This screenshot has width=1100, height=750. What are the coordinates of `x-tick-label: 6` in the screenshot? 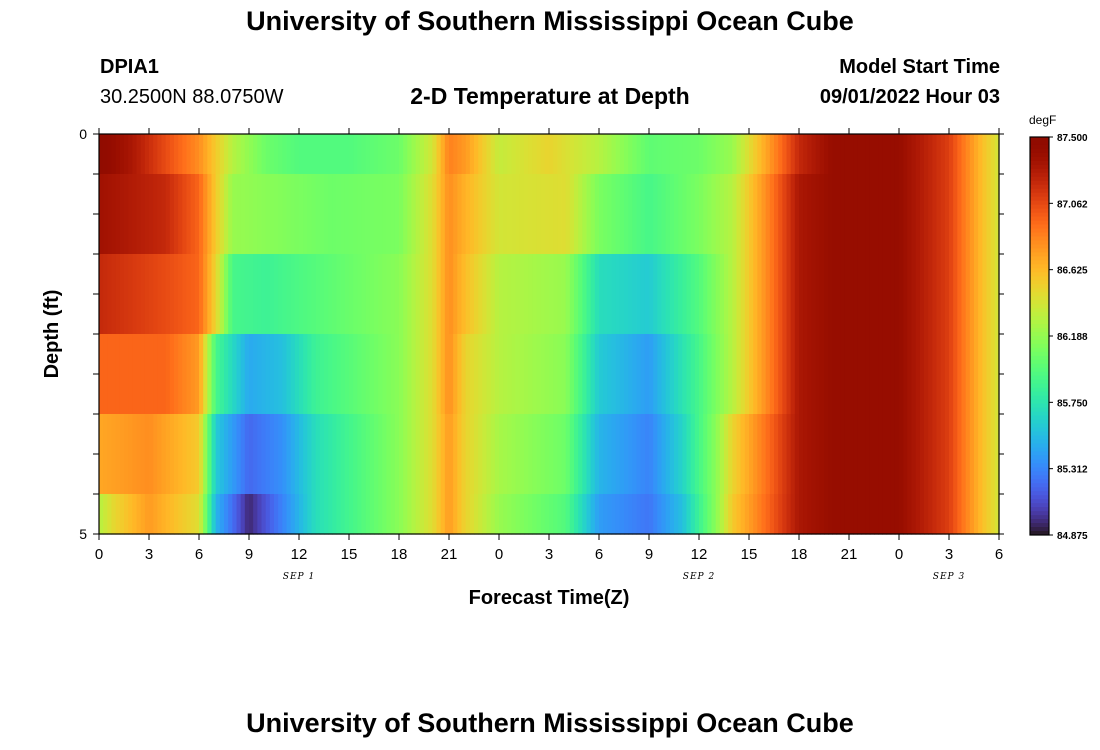 It's located at (199, 554).